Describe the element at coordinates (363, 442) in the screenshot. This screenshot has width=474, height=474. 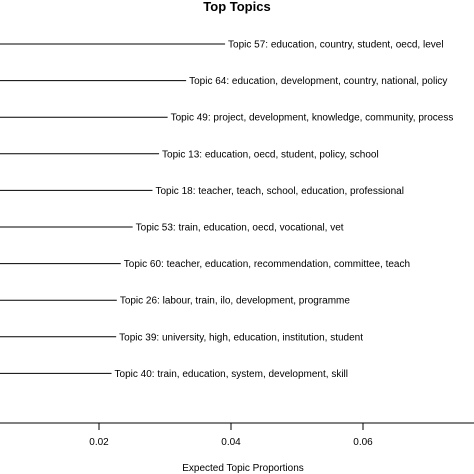
I see `x-tick-label: 0.06` at that location.